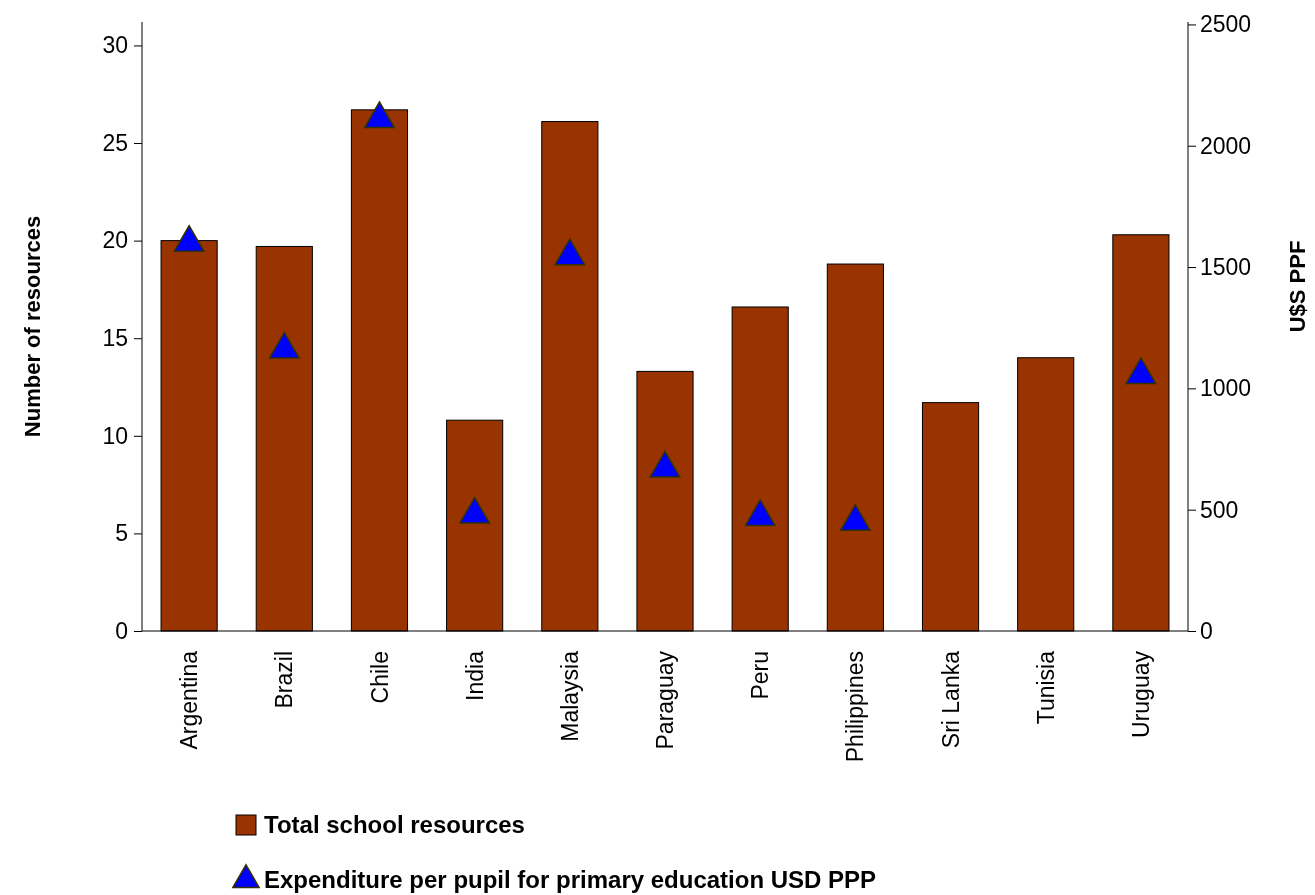 The height and width of the screenshot is (895, 1315). I want to click on x-tick-label: Paraguay, so click(665, 700).